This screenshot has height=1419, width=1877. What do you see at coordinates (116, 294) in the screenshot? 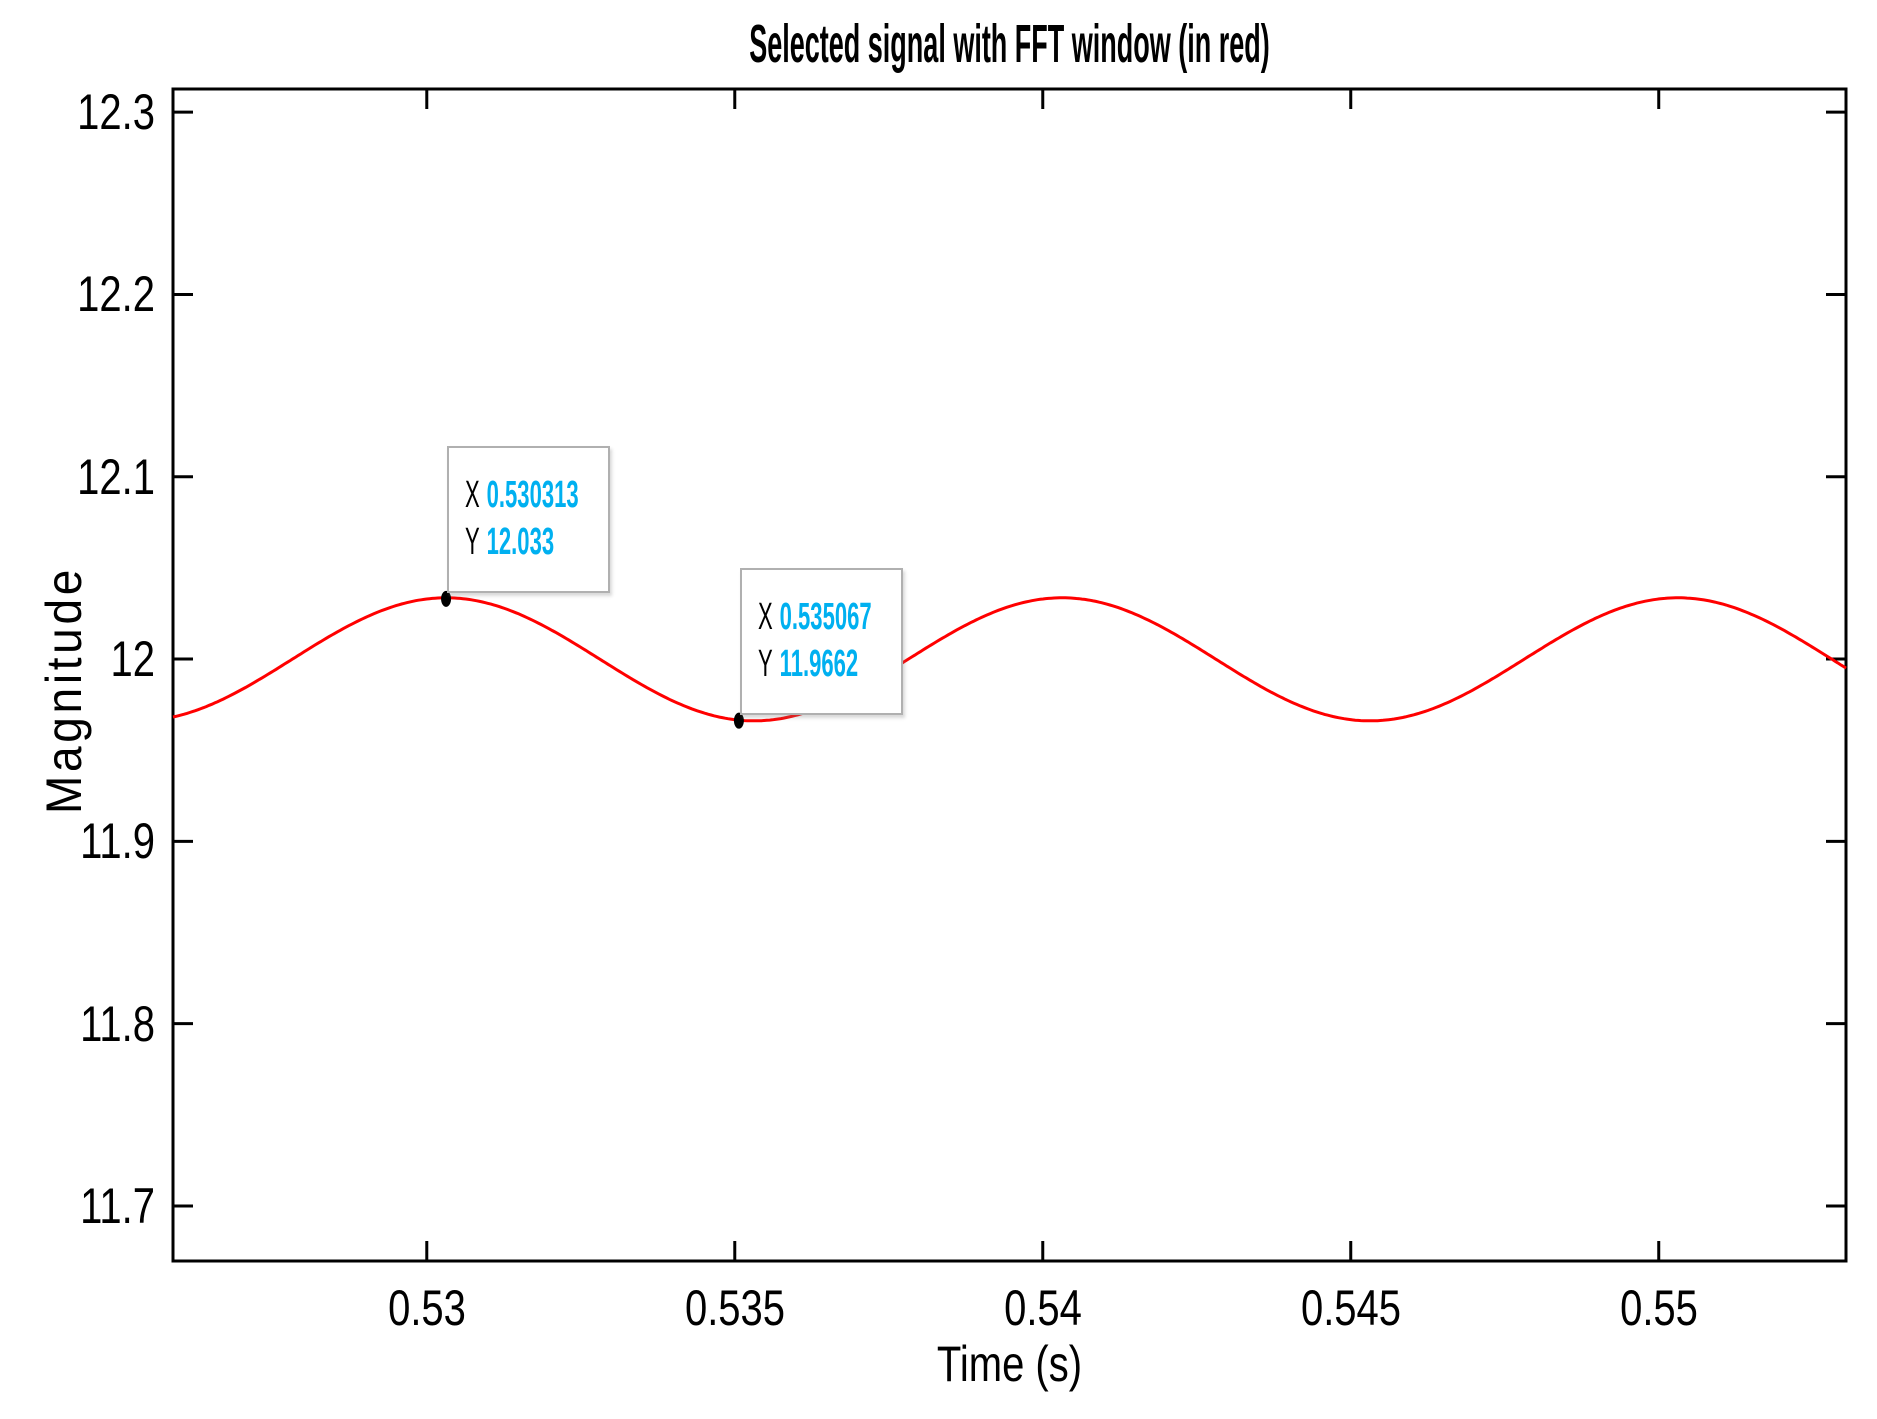
I see `y-tick-label: 12.2` at bounding box center [116, 294].